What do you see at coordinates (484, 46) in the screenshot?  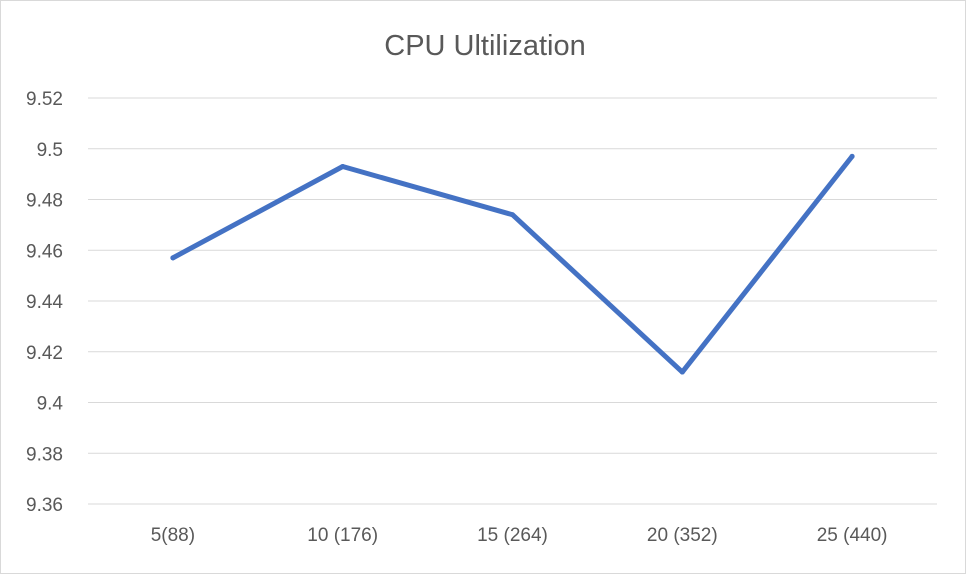 I see `chart-title: CPU Ultilization` at bounding box center [484, 46].